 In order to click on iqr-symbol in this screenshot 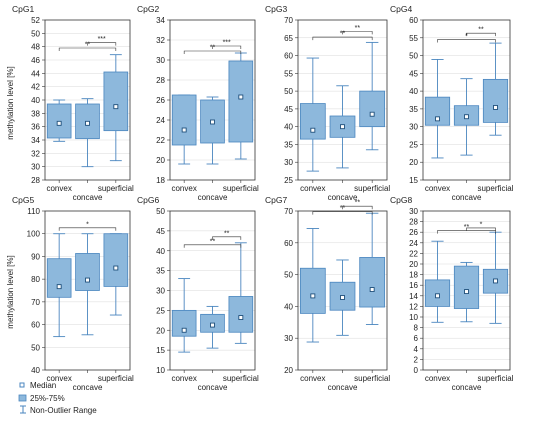, I will do `click(22, 398)`.